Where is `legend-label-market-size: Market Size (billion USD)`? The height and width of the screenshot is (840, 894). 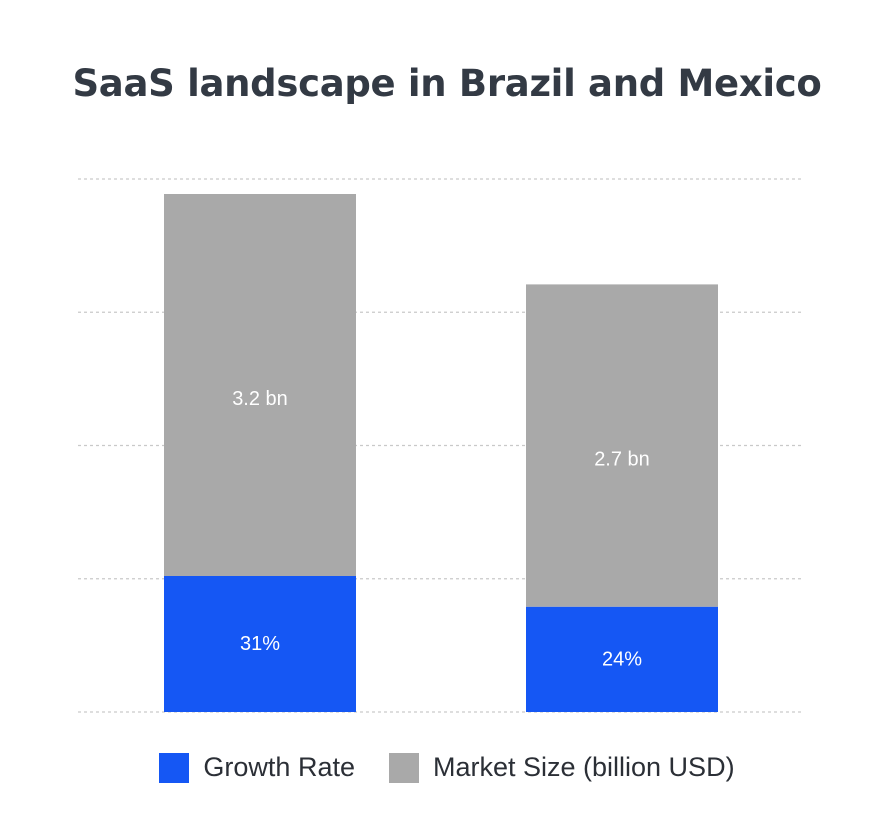
legend-label-market-size: Market Size (billion USD) is located at coordinates (583, 767).